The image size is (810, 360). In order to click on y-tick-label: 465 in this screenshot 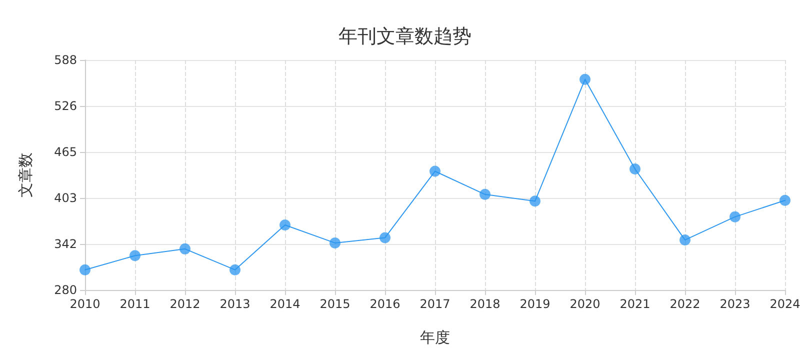, I will do `click(65, 152)`.